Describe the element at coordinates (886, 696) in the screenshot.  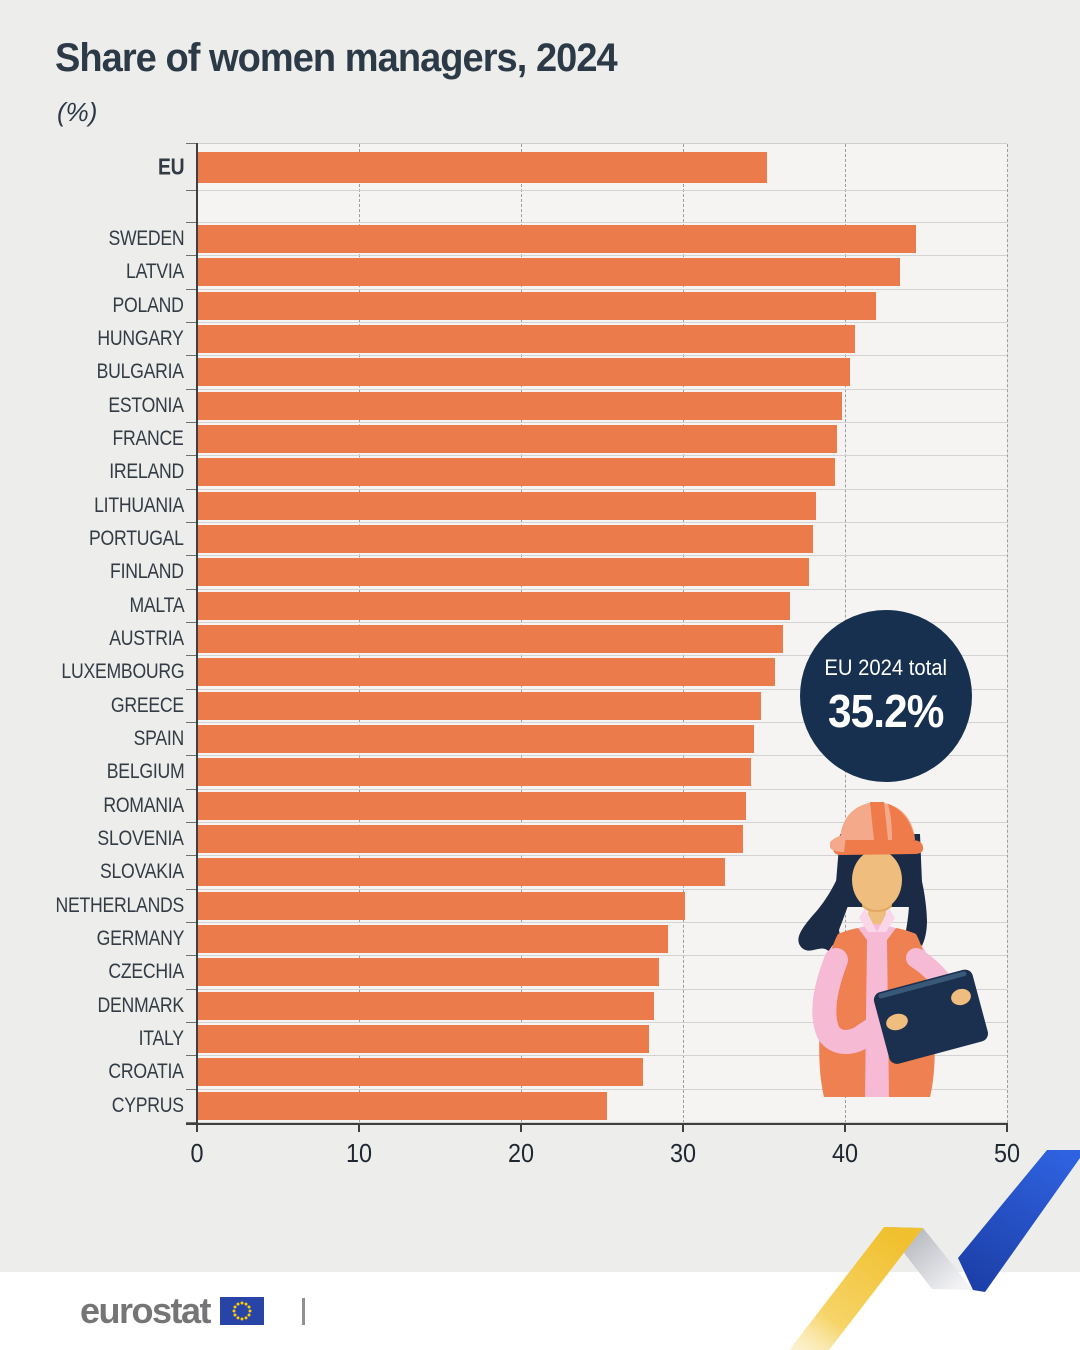
I see `eu-total-badge: EU 2024 total 35.2%` at that location.